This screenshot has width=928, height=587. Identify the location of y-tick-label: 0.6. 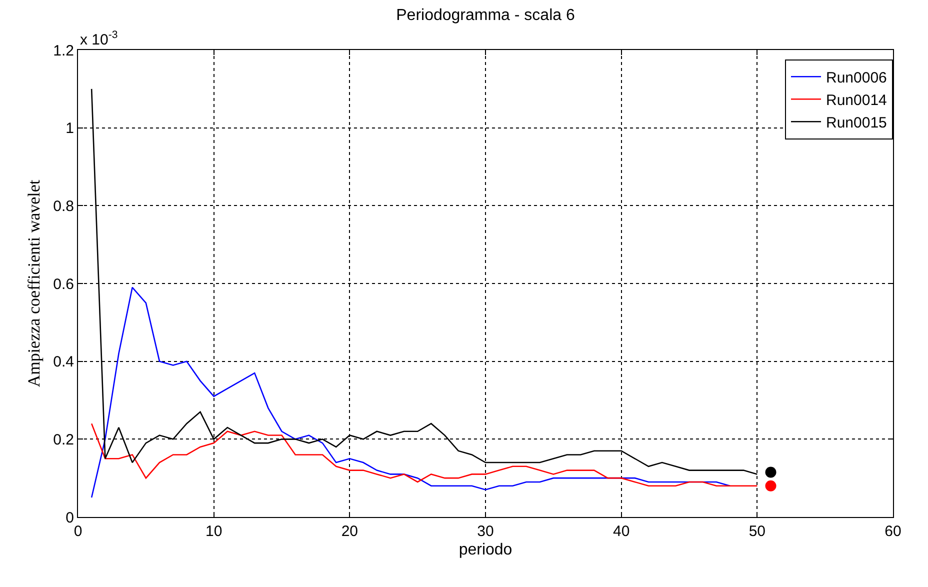
(63, 284).